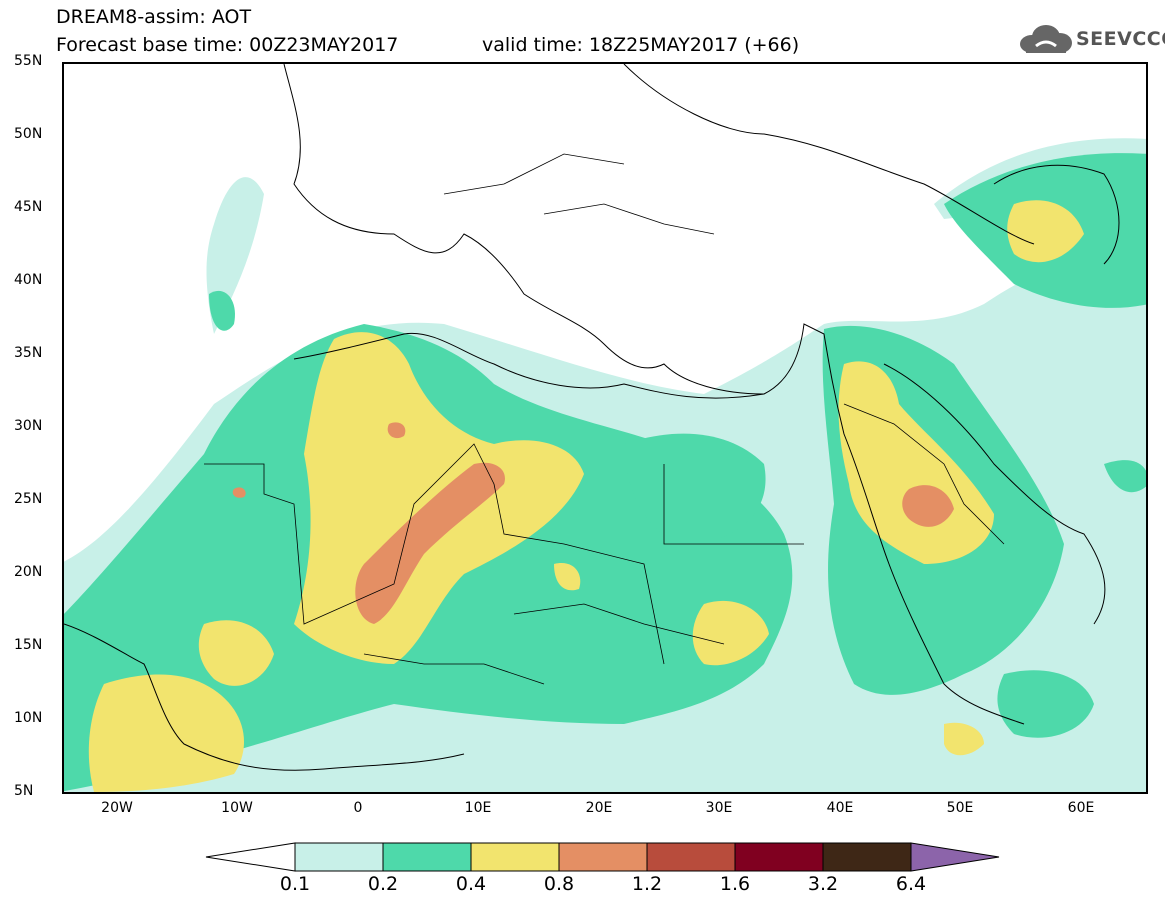  What do you see at coordinates (840, 808) in the screenshot?
I see `lon-label: 40E` at bounding box center [840, 808].